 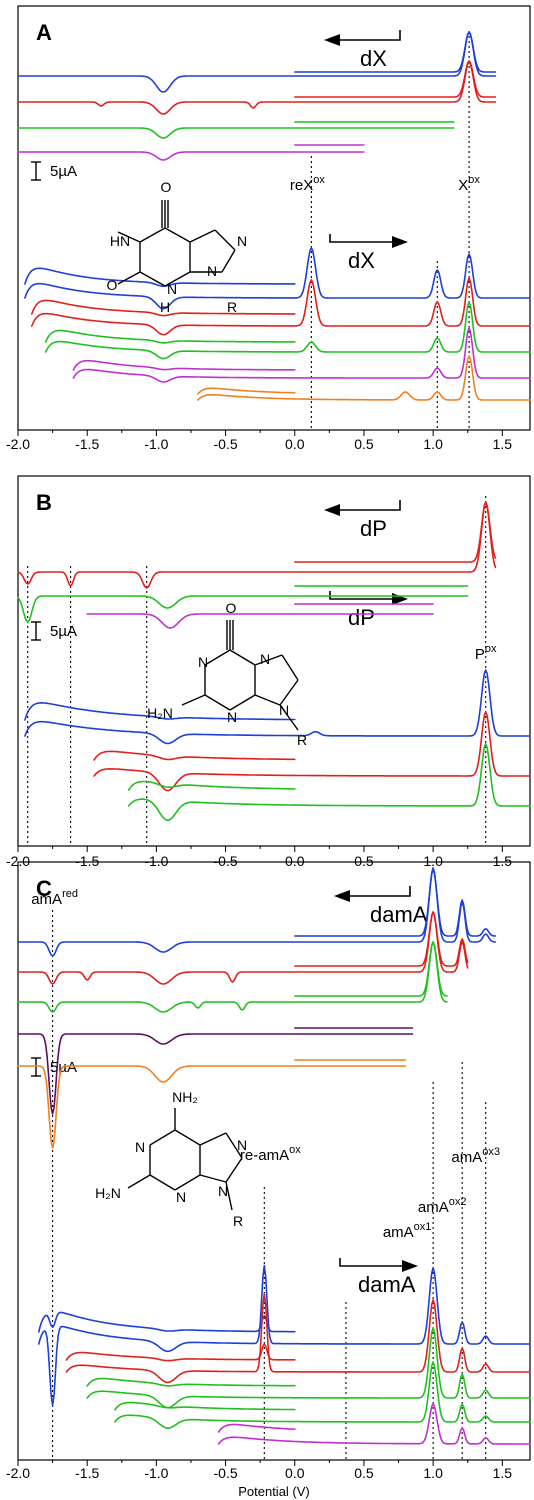 I want to click on reverse-scan-arrow: damA, so click(x=381, y=906).